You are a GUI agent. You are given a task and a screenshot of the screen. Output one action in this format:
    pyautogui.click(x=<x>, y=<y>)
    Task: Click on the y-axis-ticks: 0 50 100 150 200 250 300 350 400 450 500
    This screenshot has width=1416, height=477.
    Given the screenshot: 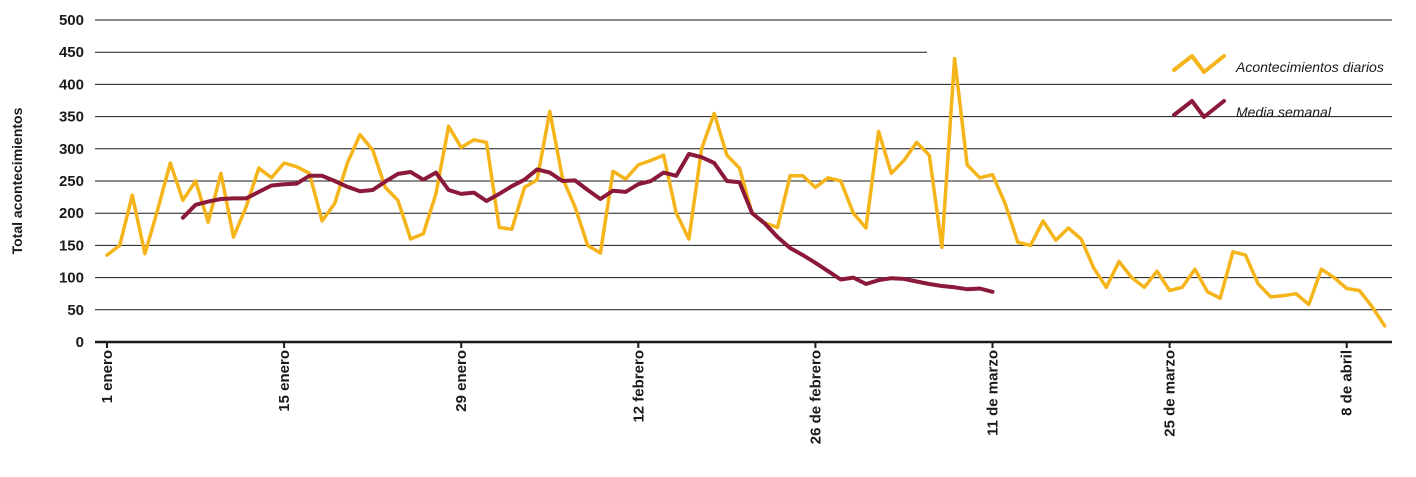 What is the action you would take?
    pyautogui.click(x=71, y=181)
    